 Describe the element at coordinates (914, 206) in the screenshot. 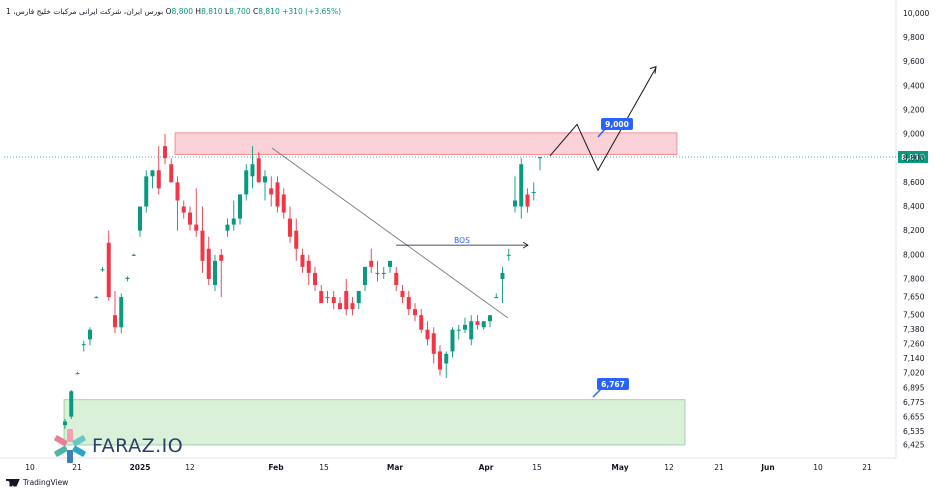

I see `price-tick-label: 8,400` at that location.